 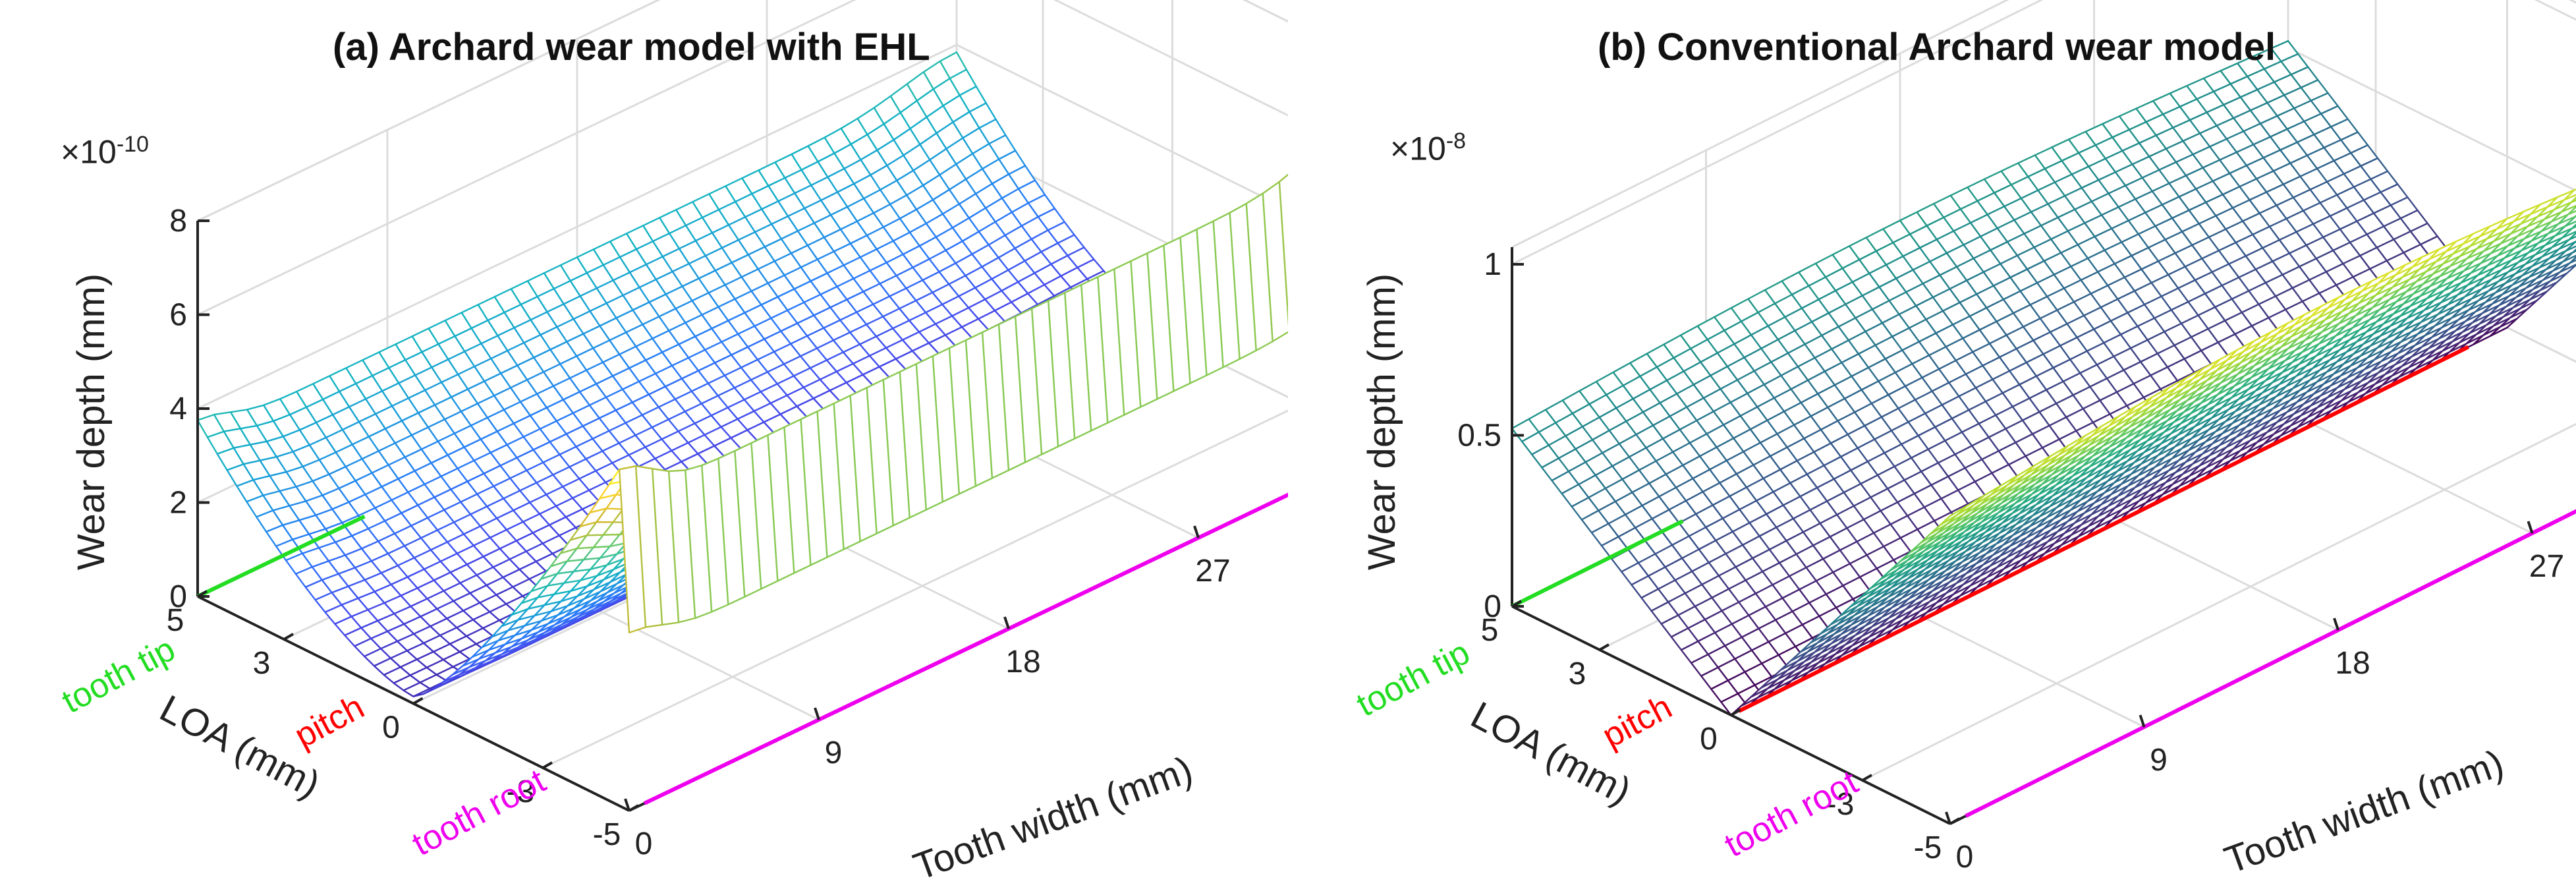 I want to click on pitch-line, so click(x=2103, y=529).